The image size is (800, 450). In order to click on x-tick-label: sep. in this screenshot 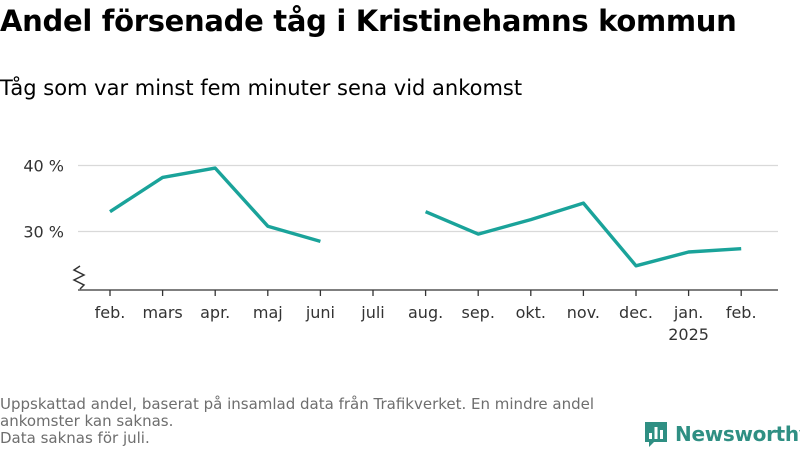, I will do `click(477, 312)`.